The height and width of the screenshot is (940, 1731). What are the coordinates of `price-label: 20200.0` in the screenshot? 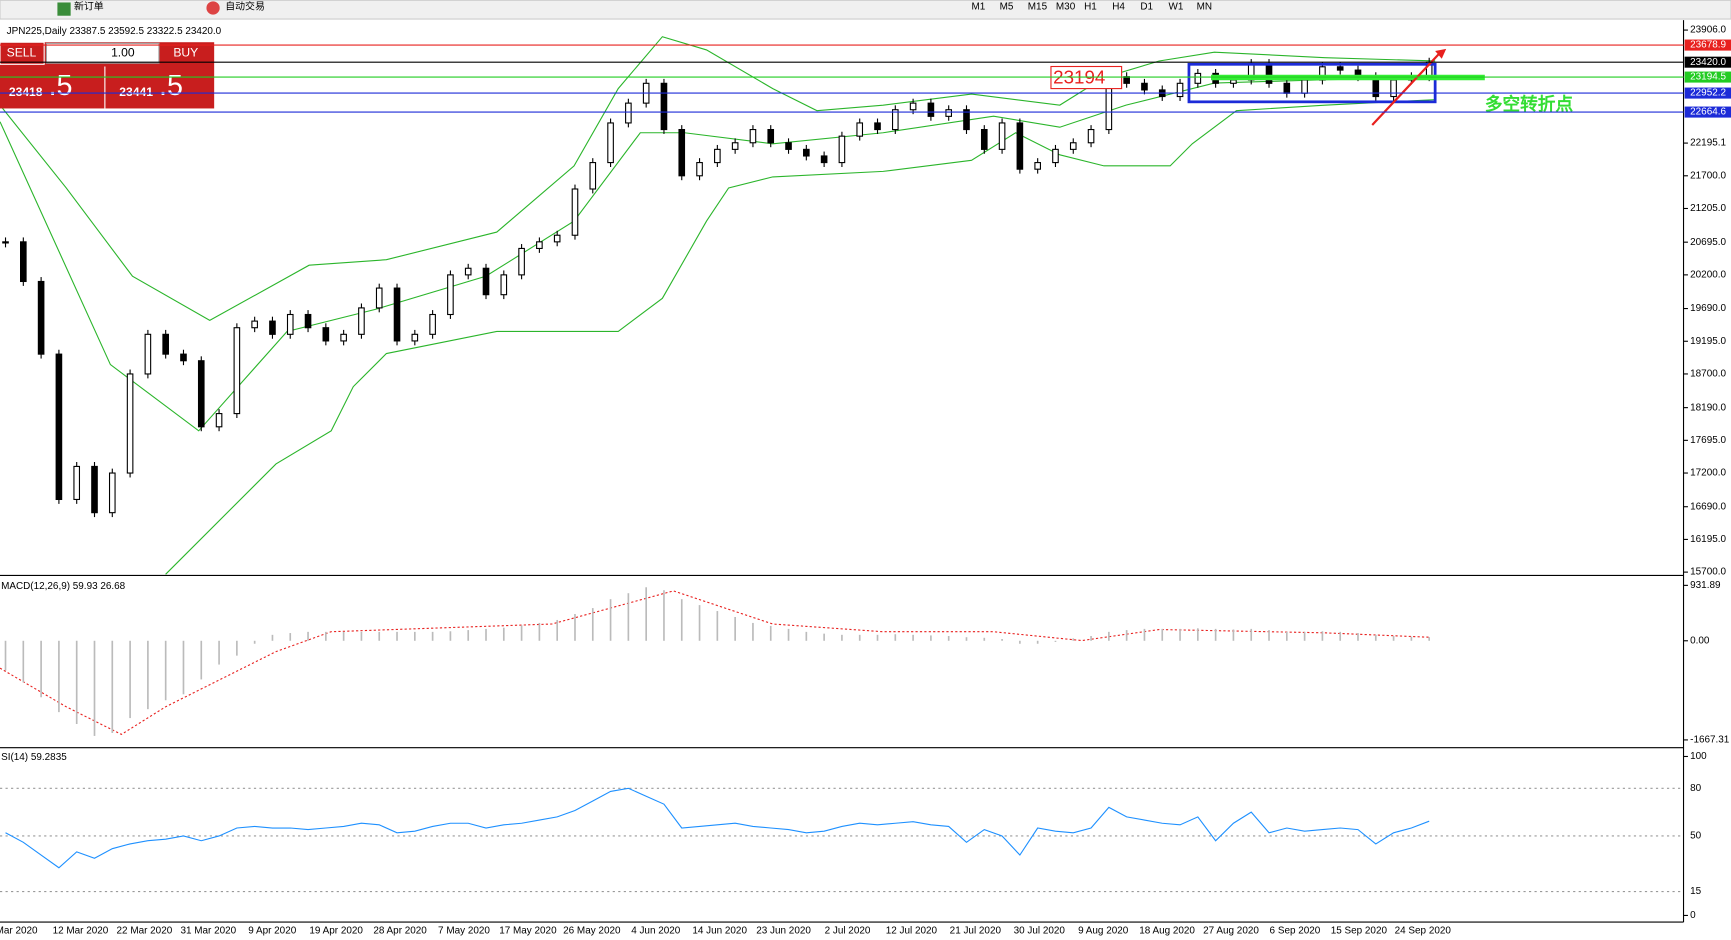 It's located at (1708, 274).